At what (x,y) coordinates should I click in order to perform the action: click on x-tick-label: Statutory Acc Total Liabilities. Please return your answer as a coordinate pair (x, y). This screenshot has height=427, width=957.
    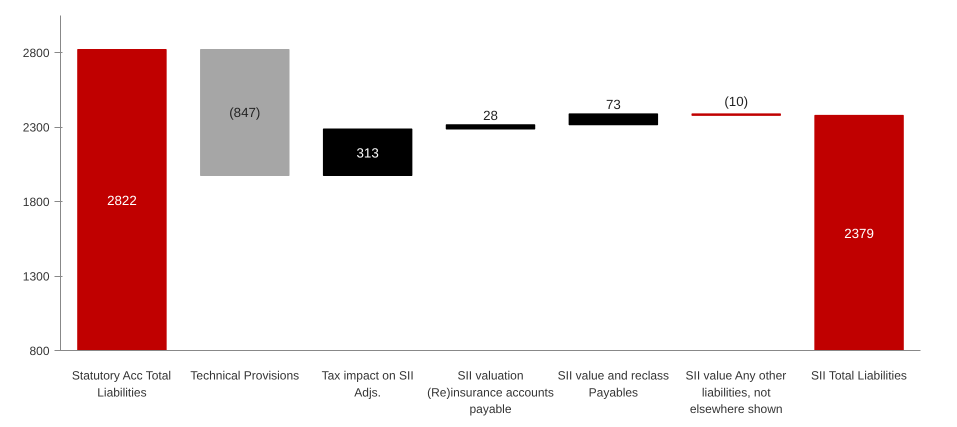
    Looking at the image, I should click on (122, 384).